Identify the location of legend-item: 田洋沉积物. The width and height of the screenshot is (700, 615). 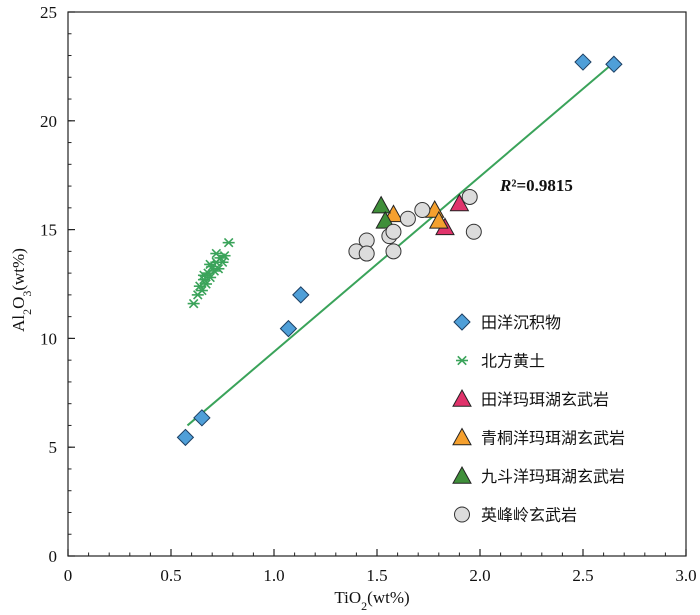
(507, 322).